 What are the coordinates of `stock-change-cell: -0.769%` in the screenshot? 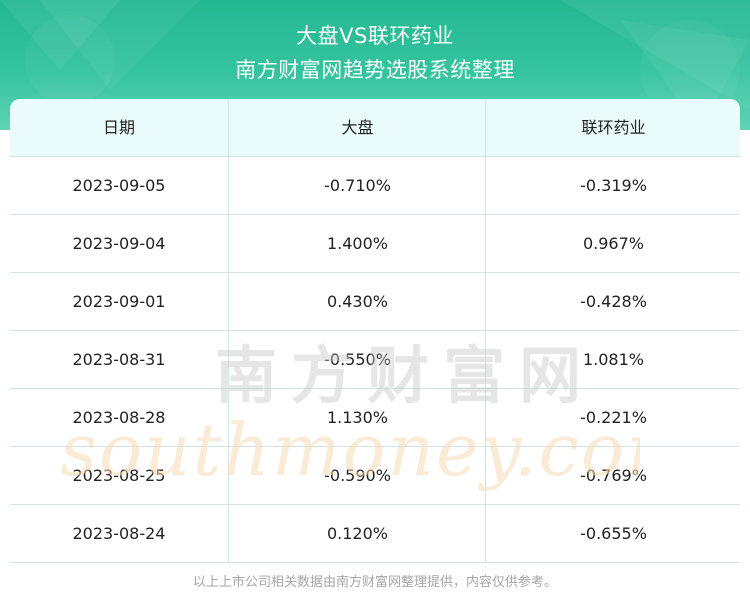 It's located at (612, 475).